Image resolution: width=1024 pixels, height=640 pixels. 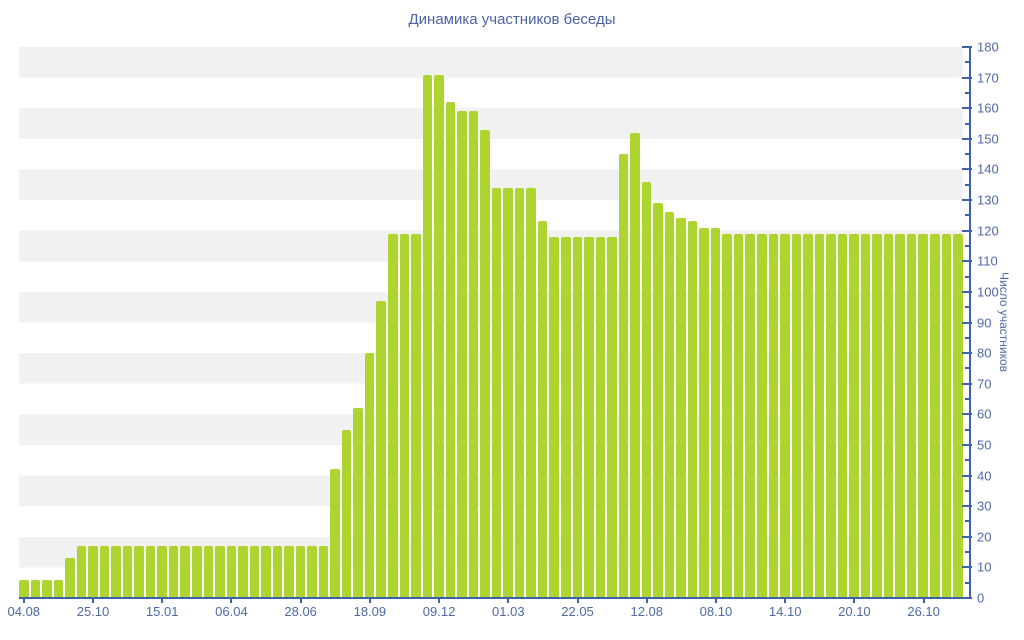 I want to click on x-tick-label: 20.10, so click(x=854, y=611).